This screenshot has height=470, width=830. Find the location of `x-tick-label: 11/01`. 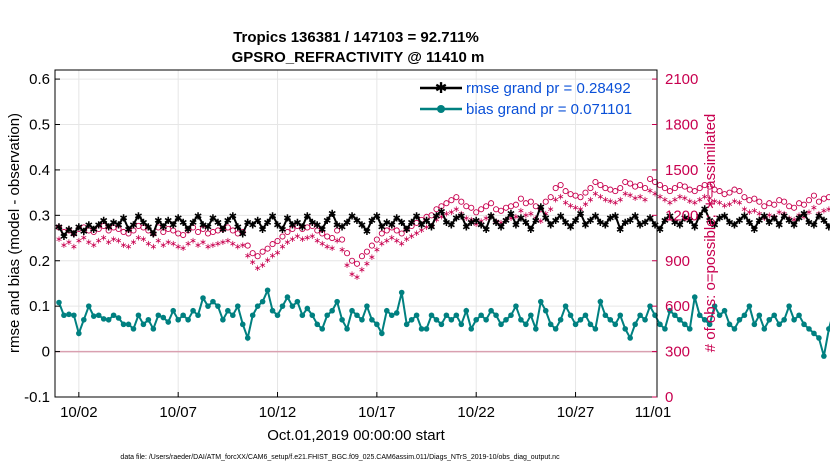

x-tick-label: 11/01 is located at coordinates (653, 412).